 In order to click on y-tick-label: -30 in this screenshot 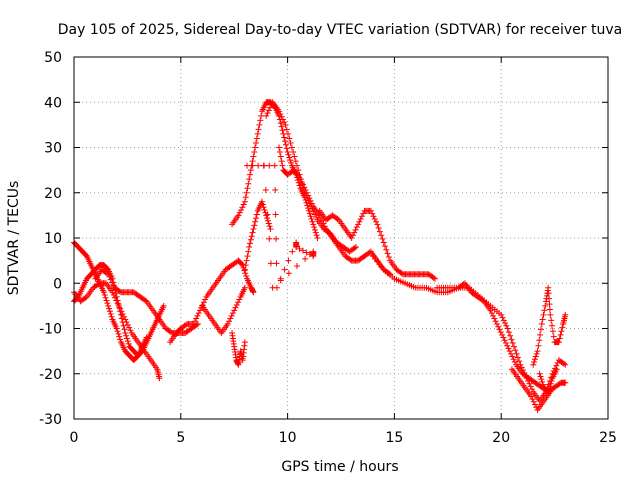, I will do `click(50, 420)`.